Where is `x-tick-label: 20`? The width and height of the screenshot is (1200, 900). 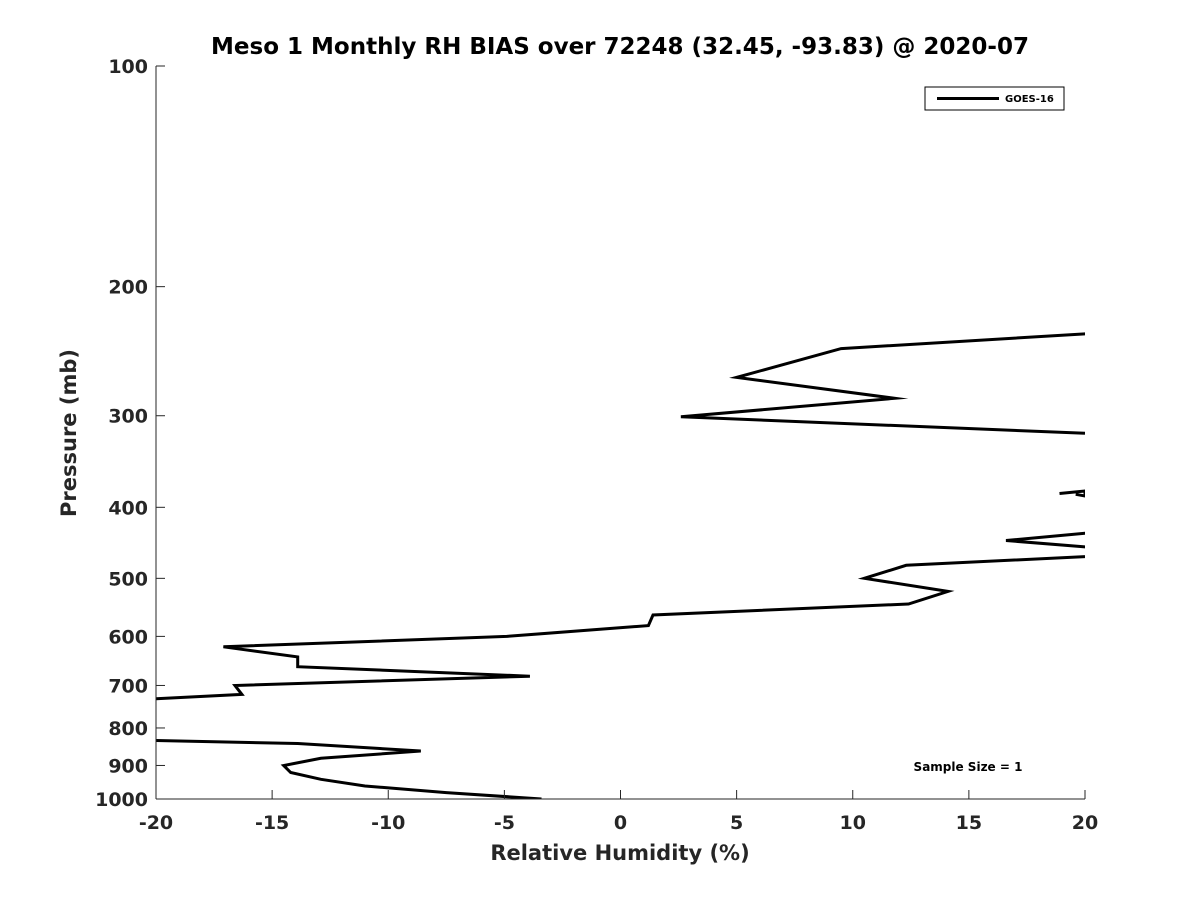
x-tick-label: 20 is located at coordinates (1085, 823).